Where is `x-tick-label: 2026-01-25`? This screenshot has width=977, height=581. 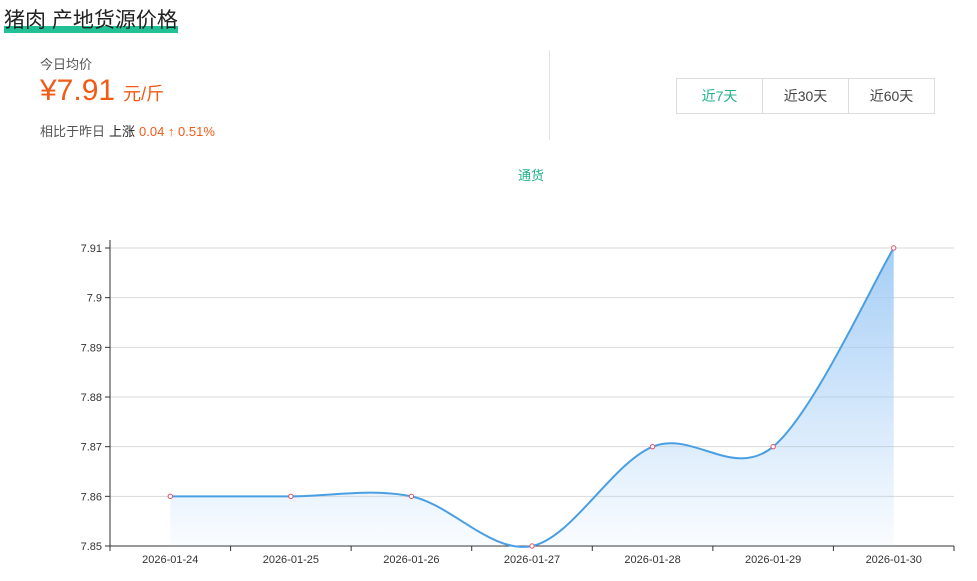
x-tick-label: 2026-01-25 is located at coordinates (291, 560).